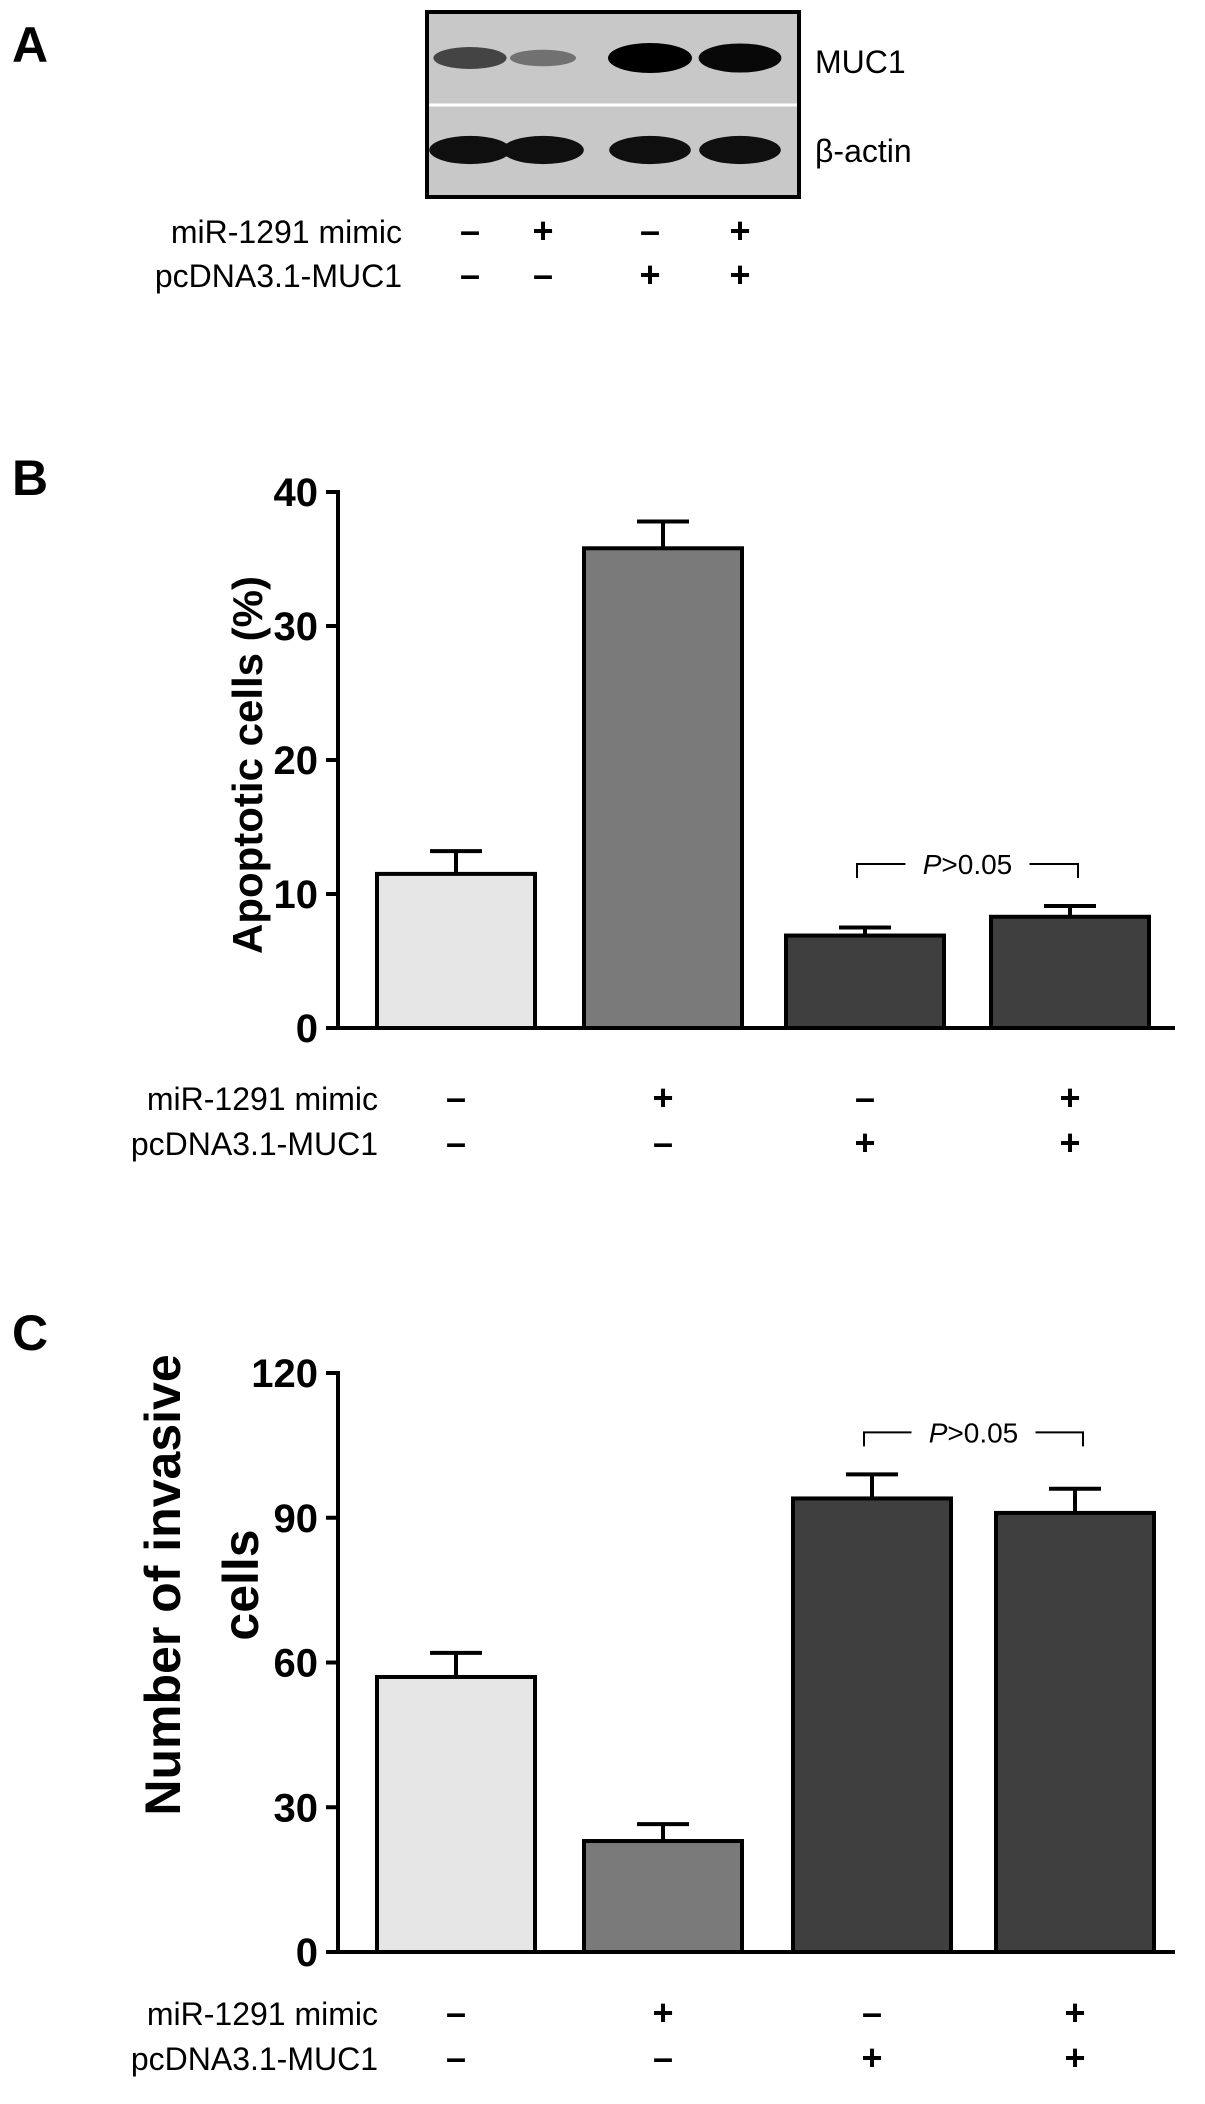 This screenshot has width=1205, height=2104. Describe the element at coordinates (30, 45) in the screenshot. I see `panel-a-letter: A` at that location.